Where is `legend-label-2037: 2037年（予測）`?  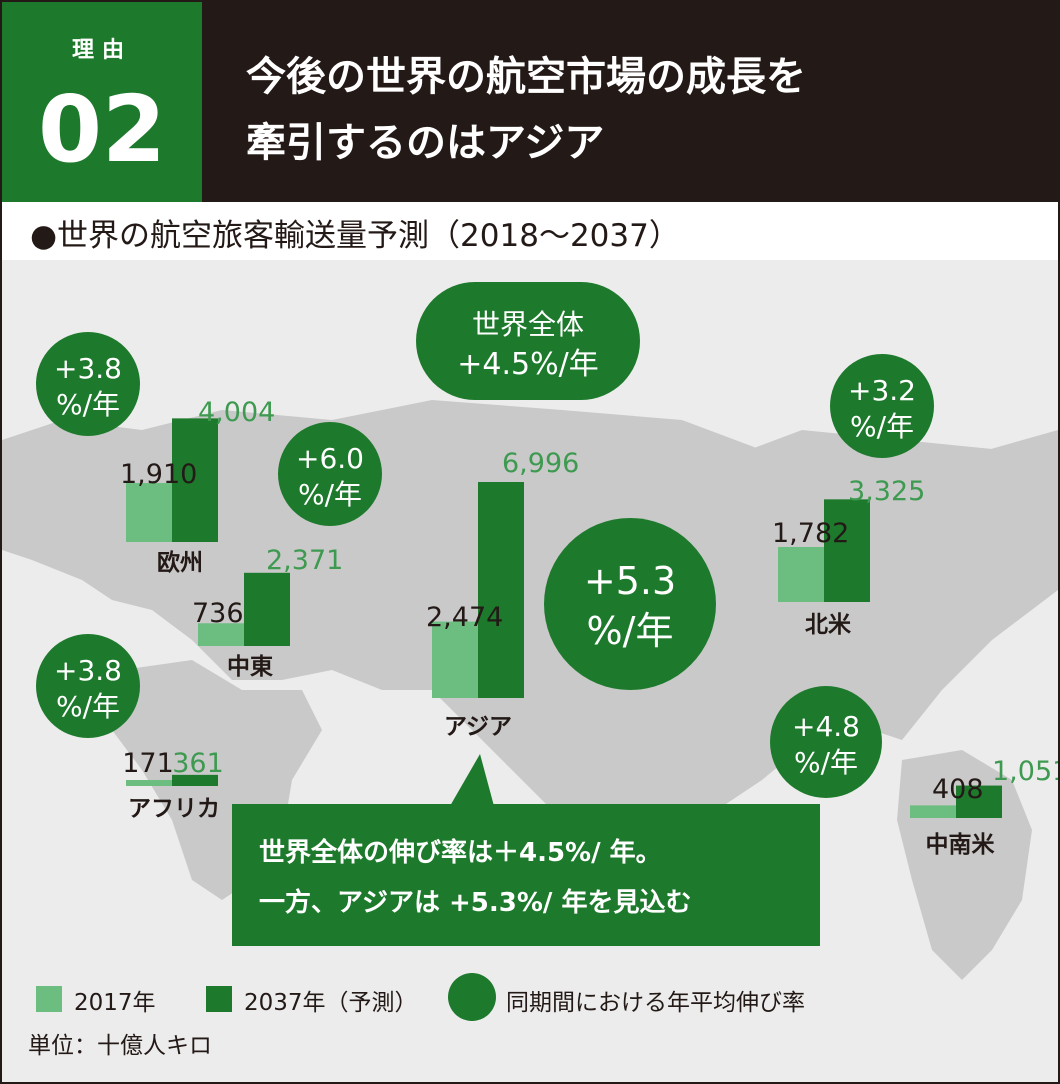
legend-label-2037: 2037年（予測） is located at coordinates (331, 1003).